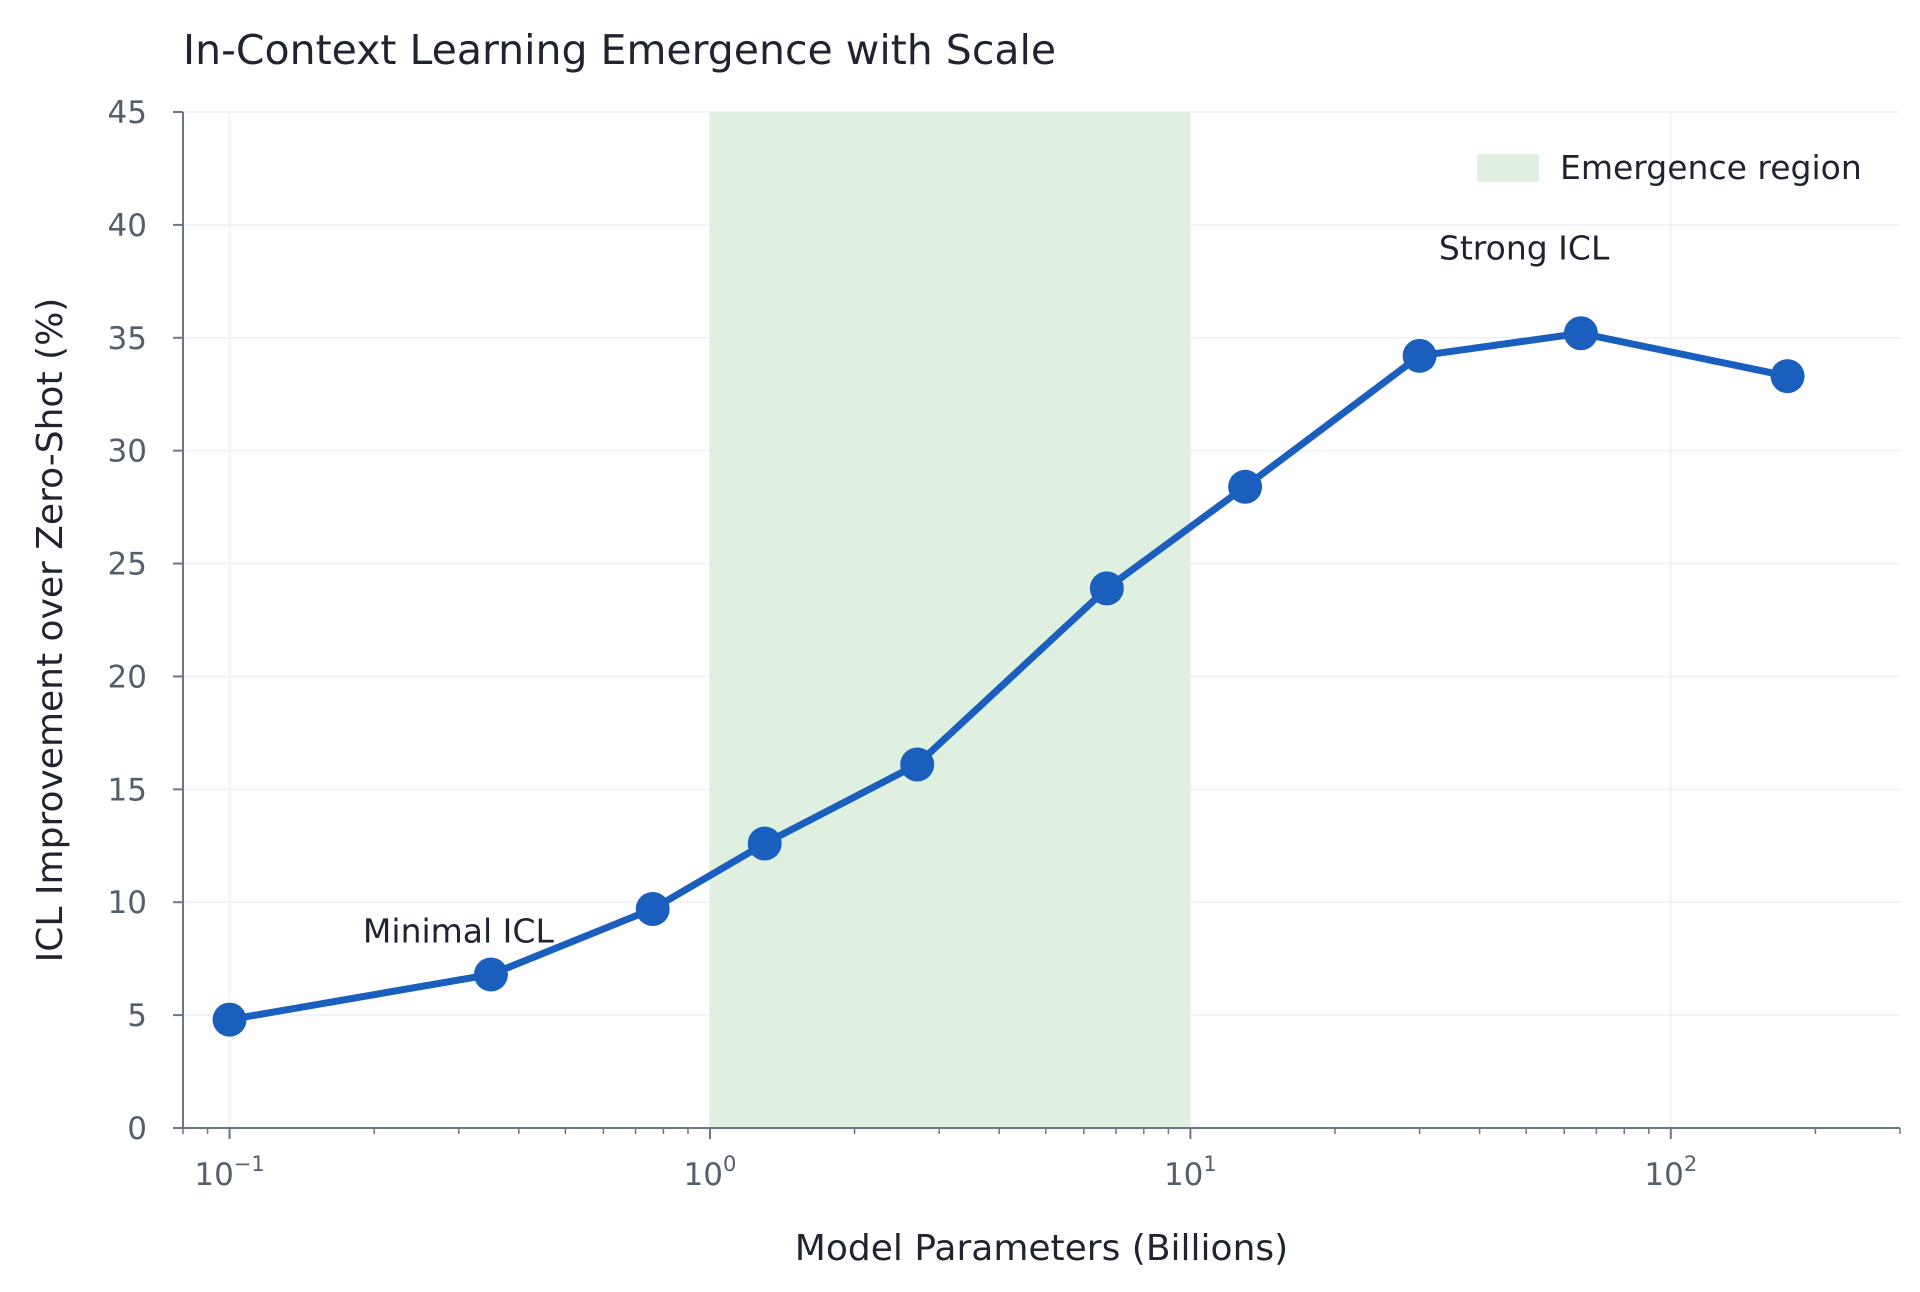  What do you see at coordinates (619, 50) in the screenshot?
I see `chart-title: In-Context Learning Emergence with Scale` at bounding box center [619, 50].